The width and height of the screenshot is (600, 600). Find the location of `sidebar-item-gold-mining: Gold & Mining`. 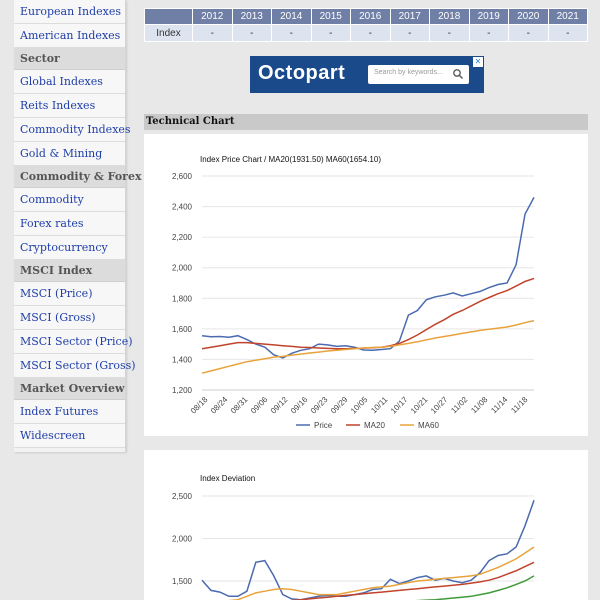

sidebar-item-gold-mining: Gold & Mining is located at coordinates (69, 154).